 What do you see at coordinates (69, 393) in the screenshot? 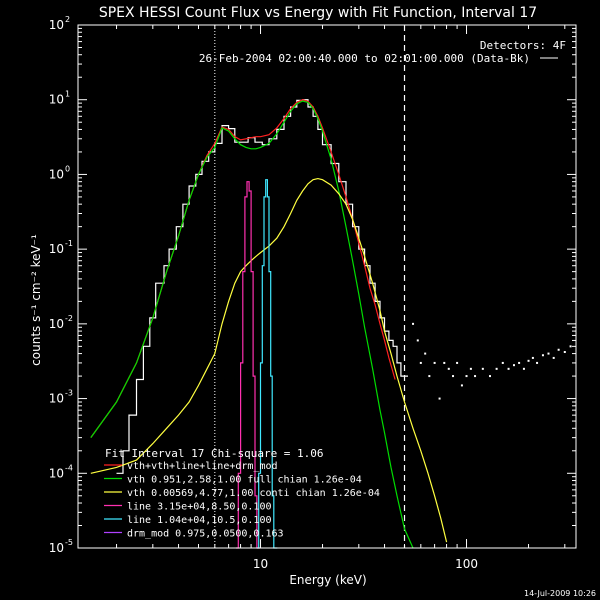
I see `y-tick-label-exponent: -3` at bounding box center [69, 393].